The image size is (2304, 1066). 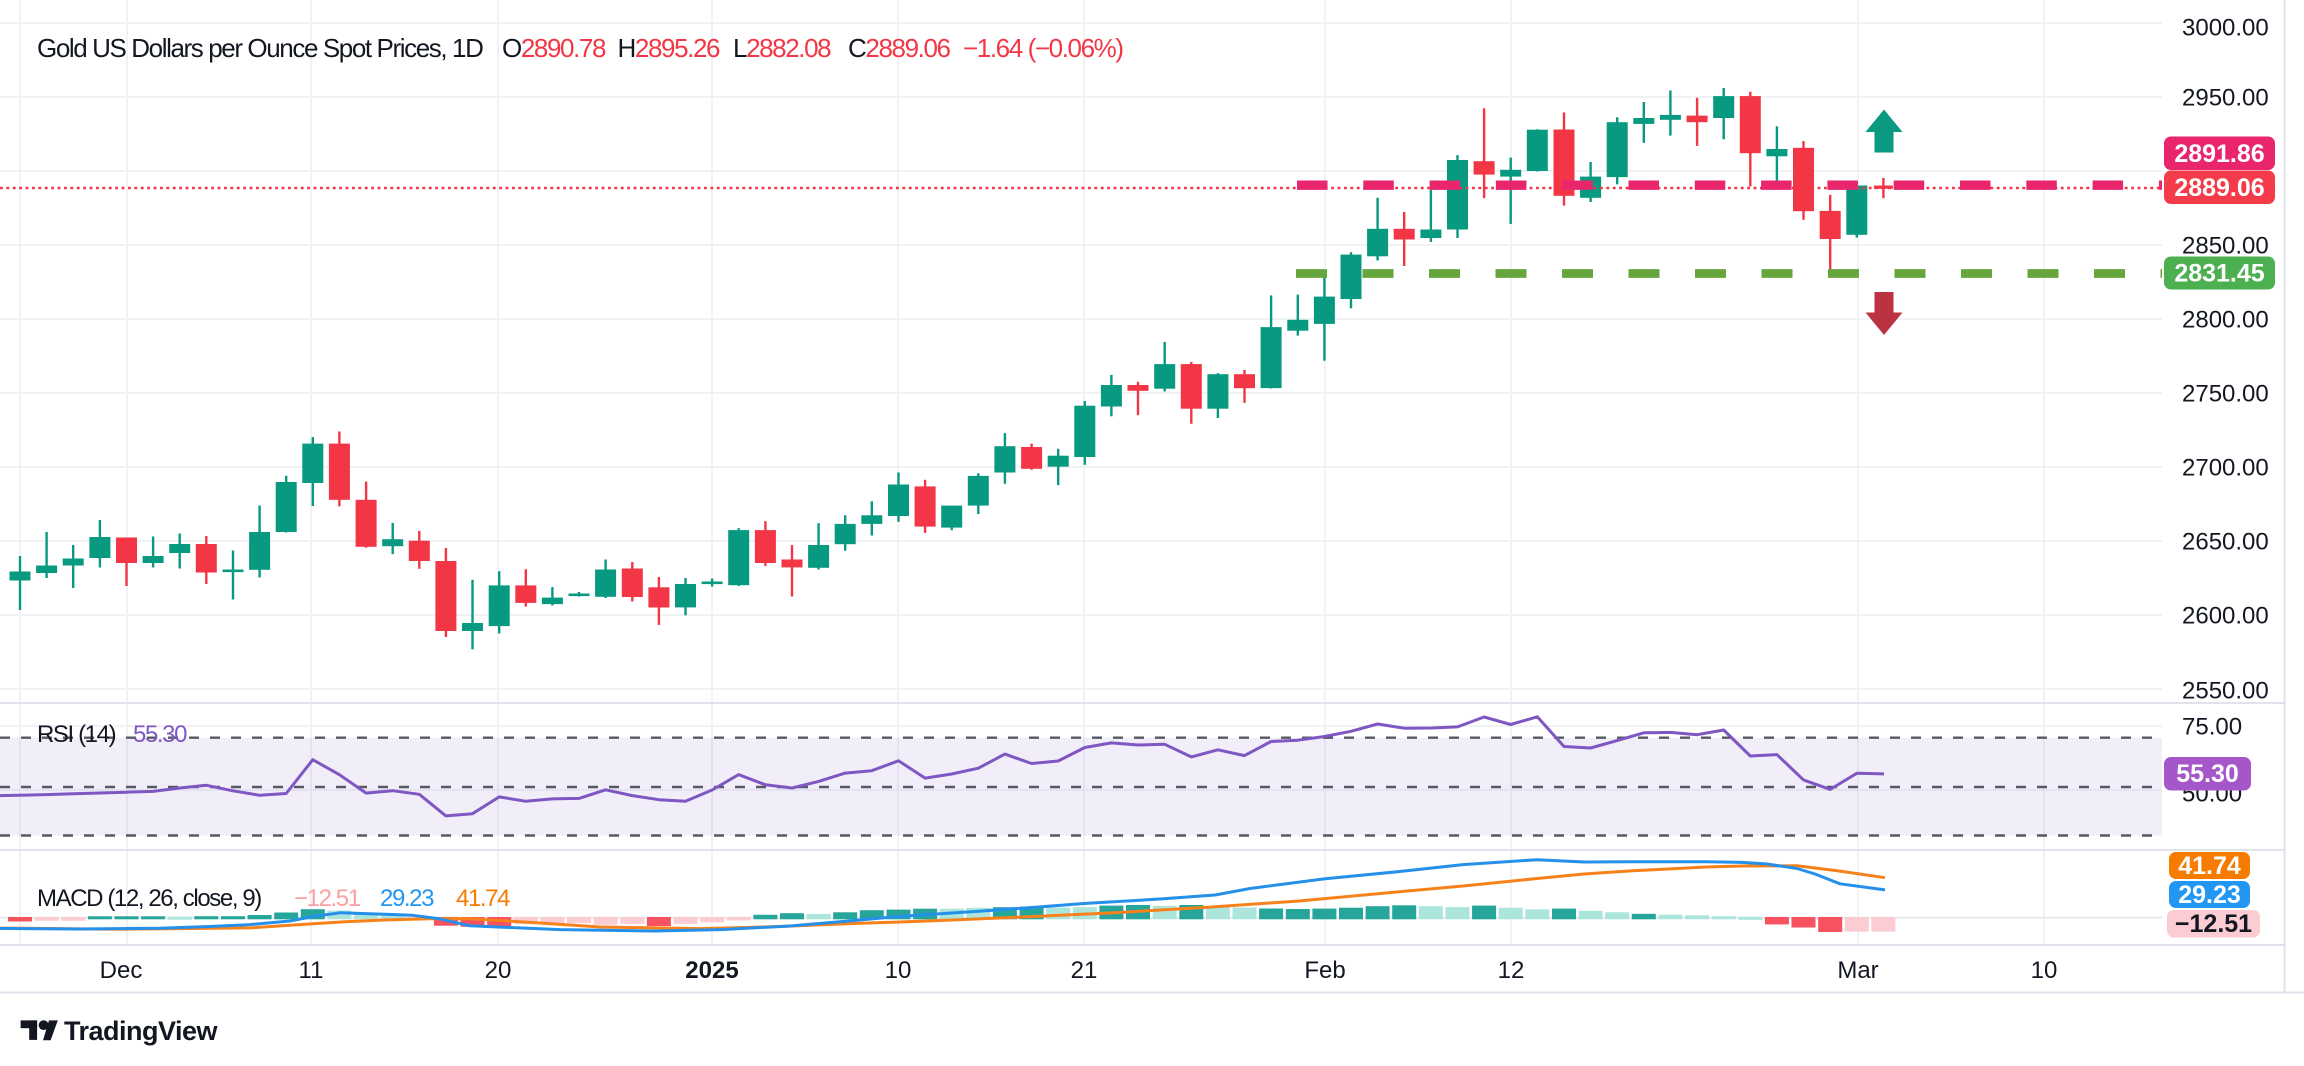 I want to click on svg-text: 2600.00, so click(x=2225, y=616).